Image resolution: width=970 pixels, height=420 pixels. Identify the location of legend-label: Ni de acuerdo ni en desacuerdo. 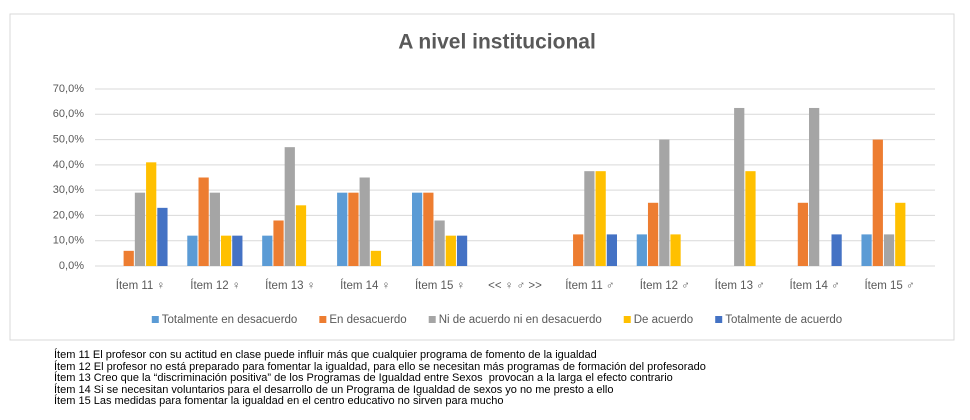
(520, 320).